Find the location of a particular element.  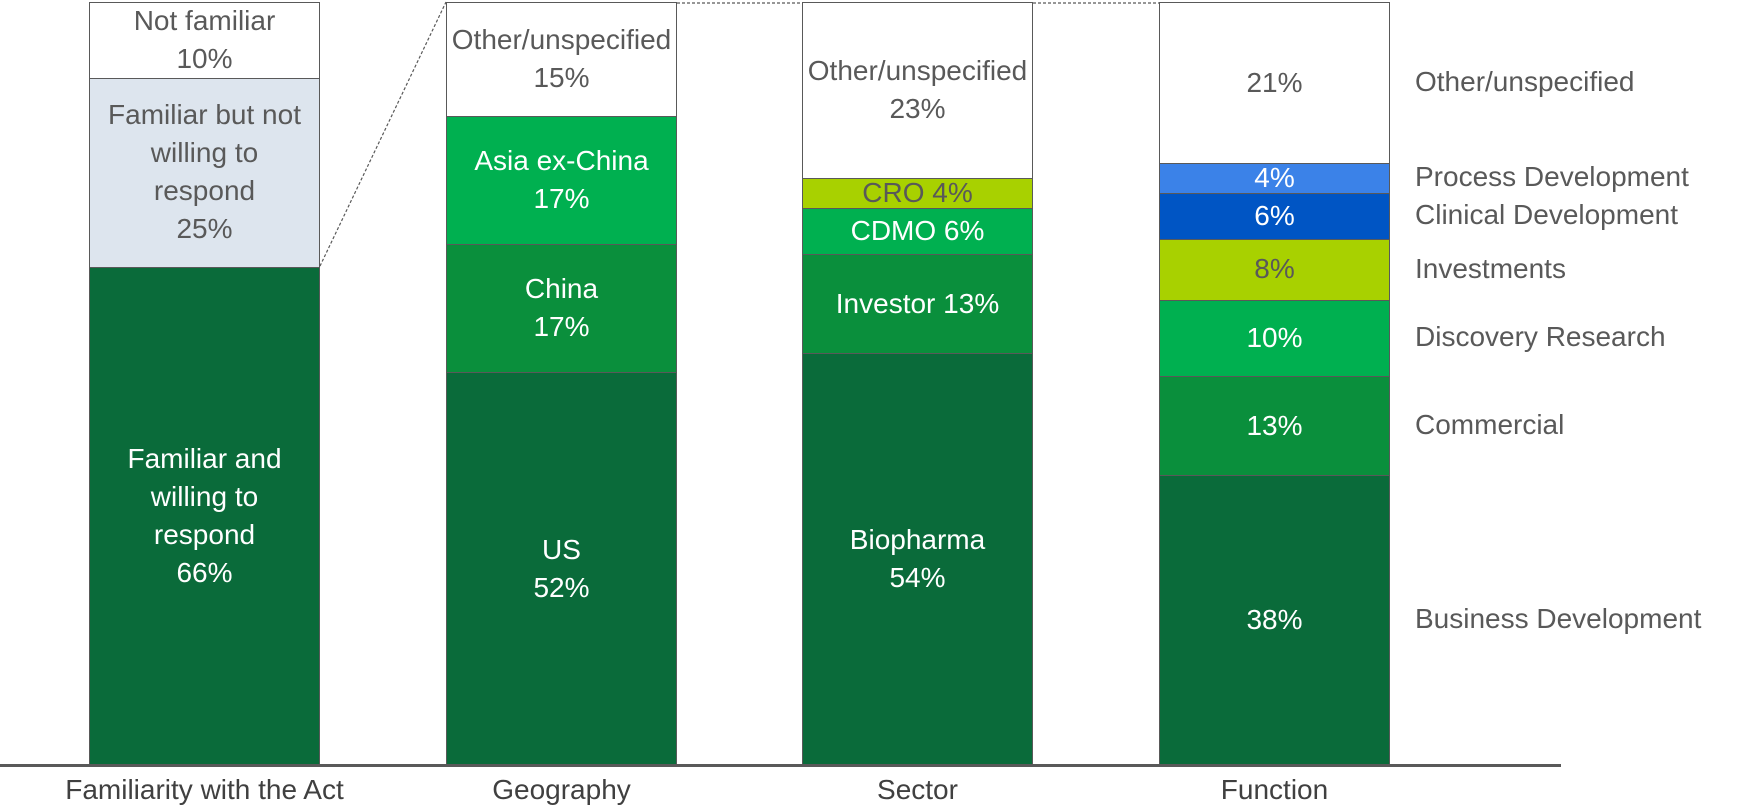

segment-label: China 17% is located at coordinates (561, 308).